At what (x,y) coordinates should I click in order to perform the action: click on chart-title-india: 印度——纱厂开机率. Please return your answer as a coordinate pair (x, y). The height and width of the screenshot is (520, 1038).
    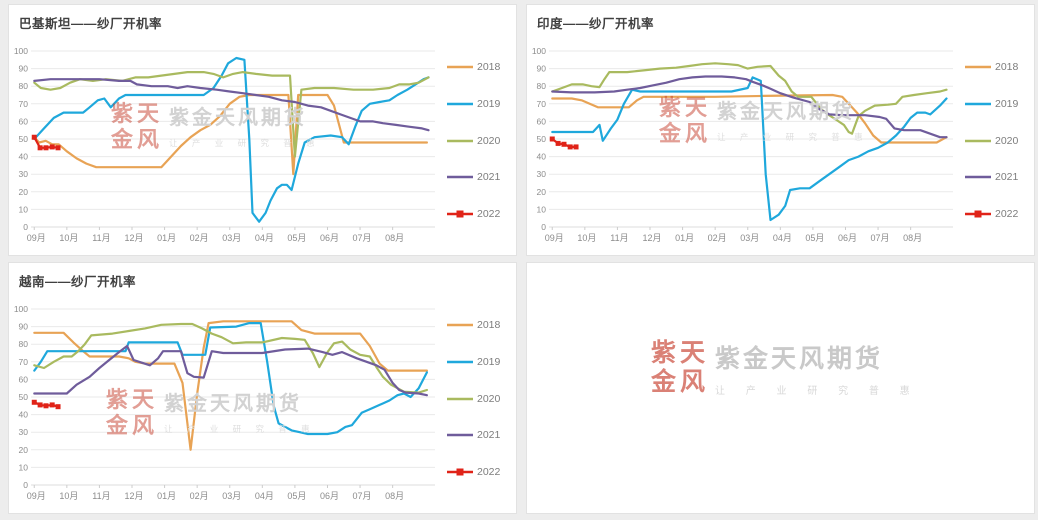
    Looking at the image, I should click on (596, 24).